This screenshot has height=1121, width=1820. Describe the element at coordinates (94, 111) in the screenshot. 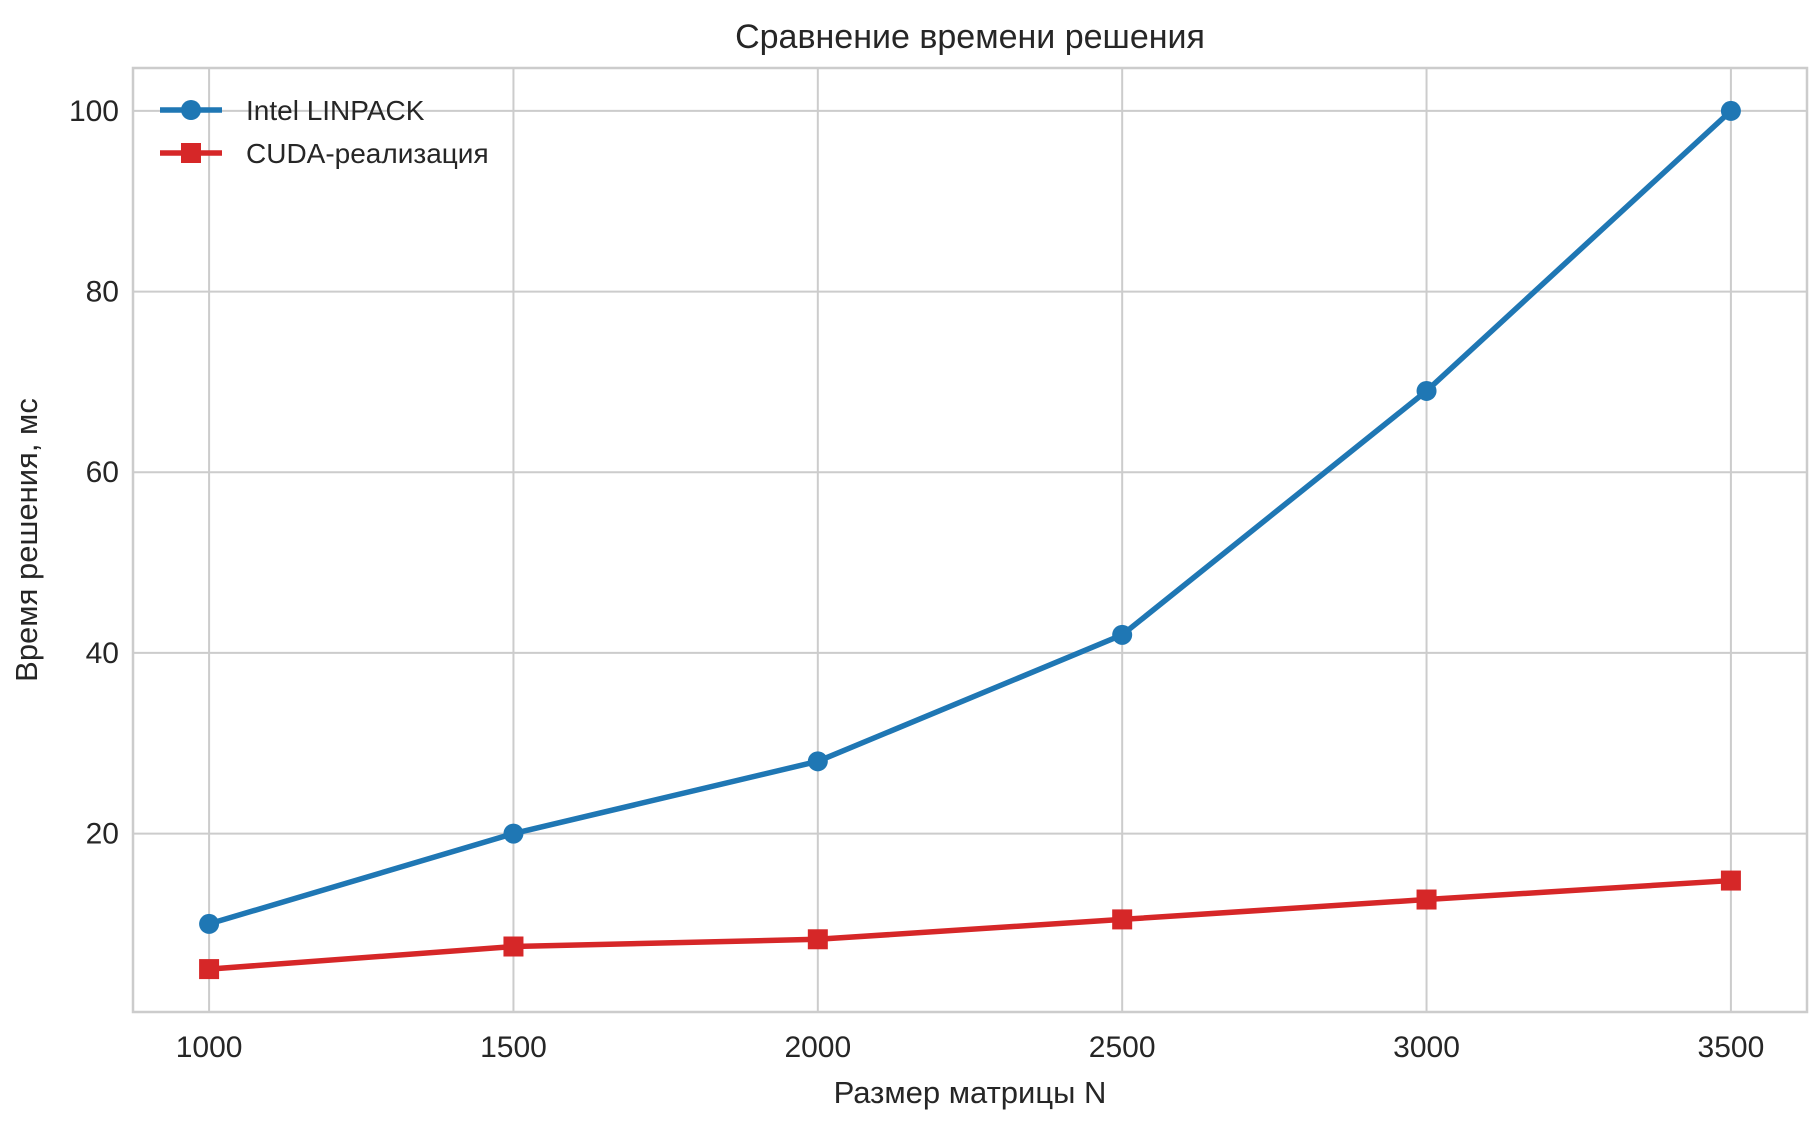

I see `y-tick-label: 100` at that location.